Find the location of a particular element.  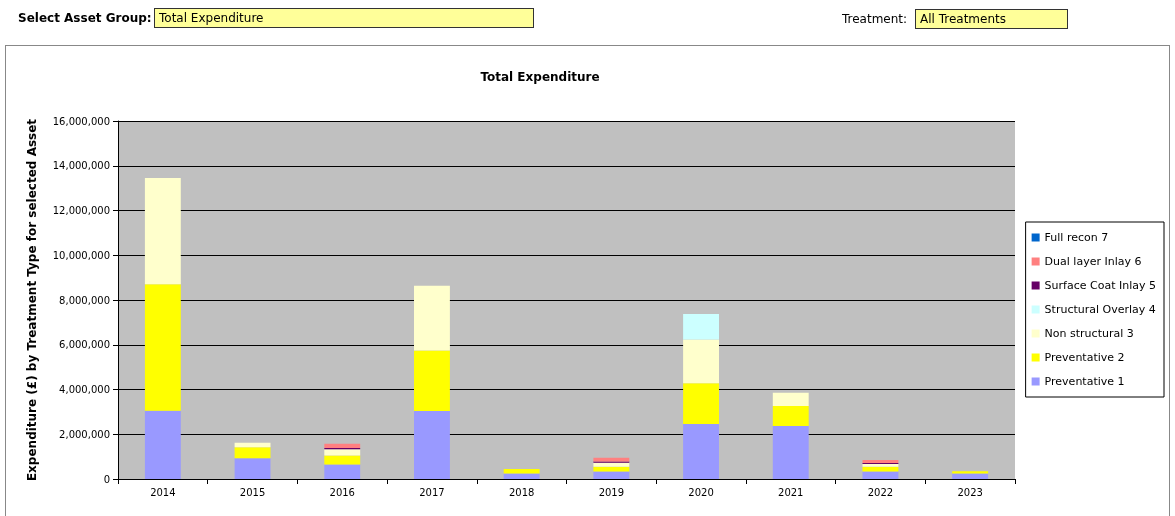

text-field: All Treatments is located at coordinates (991, 19).